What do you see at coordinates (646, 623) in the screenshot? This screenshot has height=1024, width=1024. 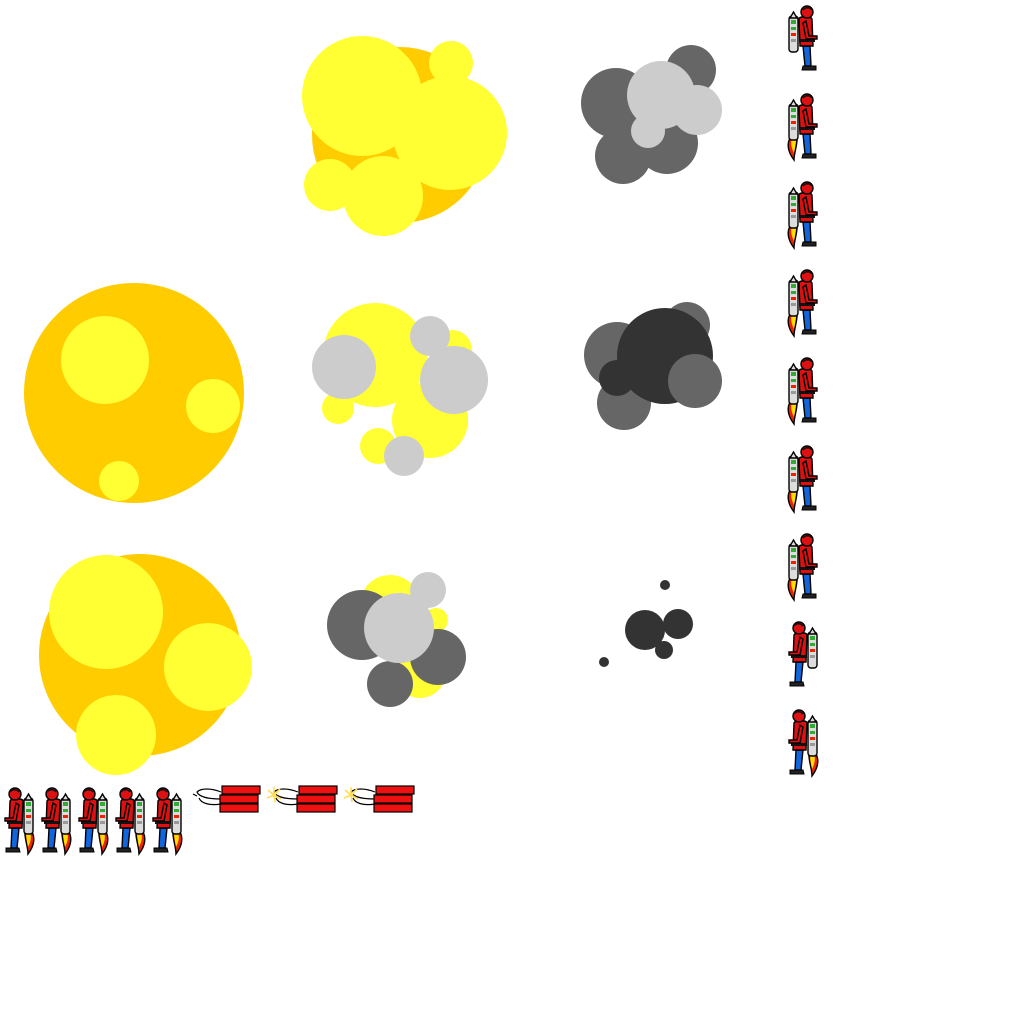 I see `explosion-frame-smoke-fading` at bounding box center [646, 623].